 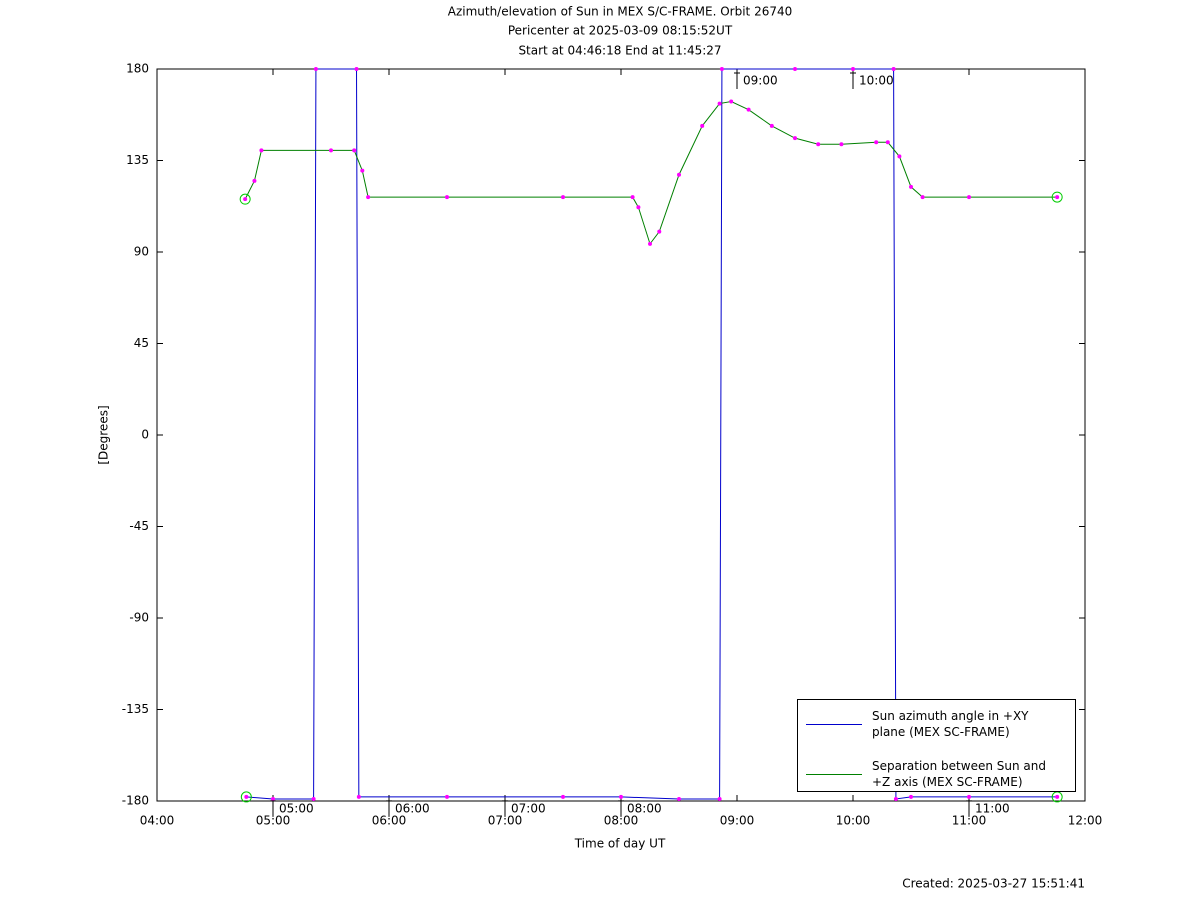 I want to click on y-tick-label: 90, so click(x=141, y=252).